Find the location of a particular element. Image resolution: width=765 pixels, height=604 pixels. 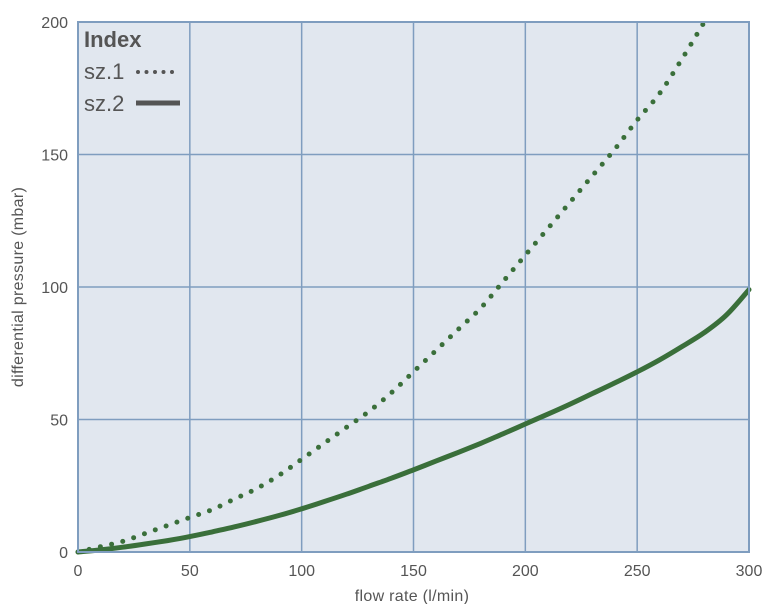

x-tick-label-5: 250 is located at coordinates (637, 571).